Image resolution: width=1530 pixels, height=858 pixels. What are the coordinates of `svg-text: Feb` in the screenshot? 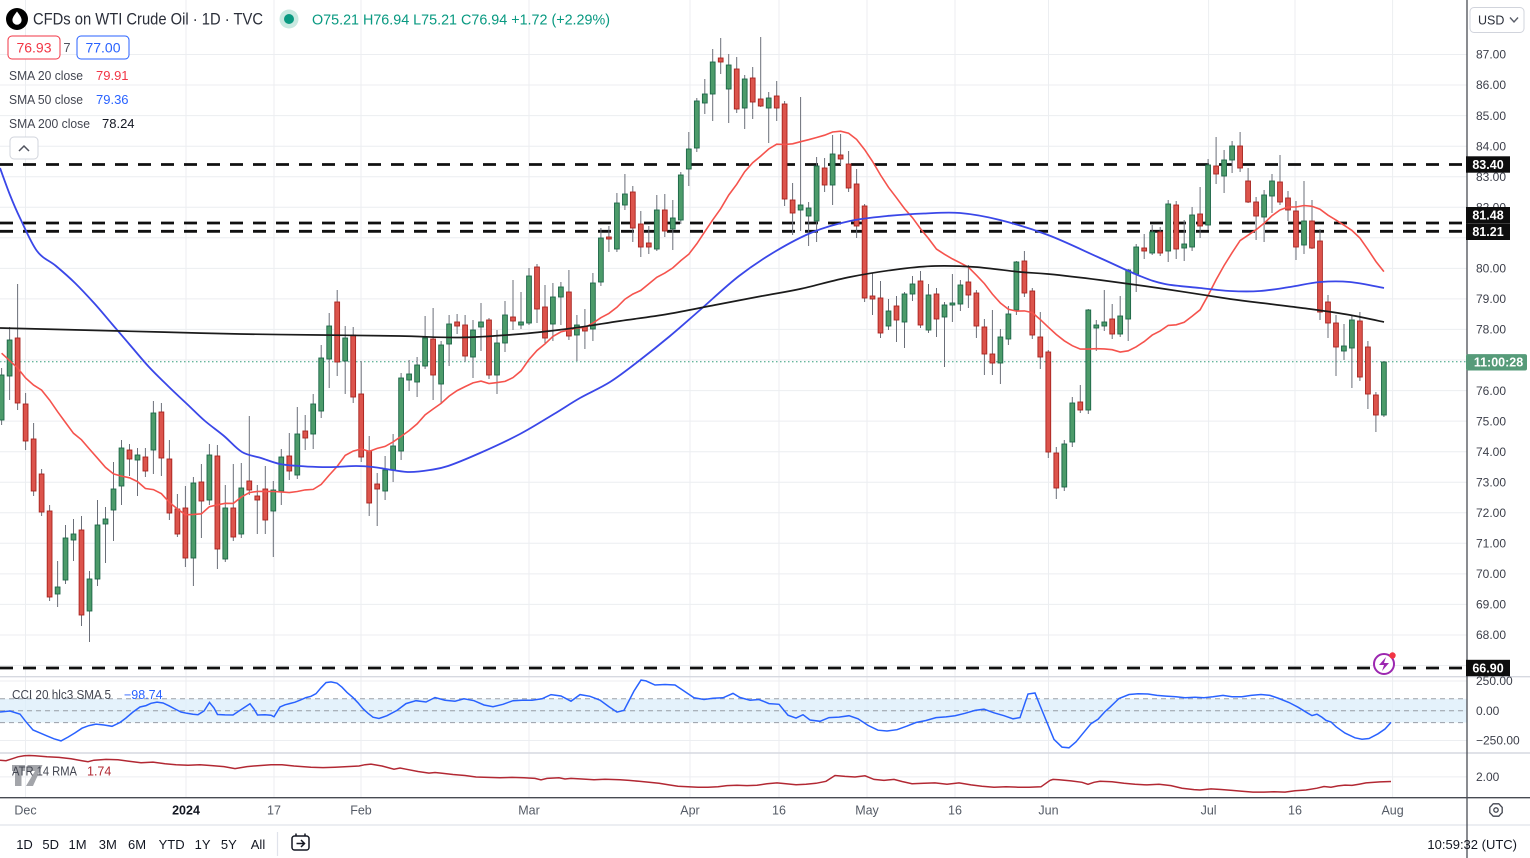 It's located at (361, 811).